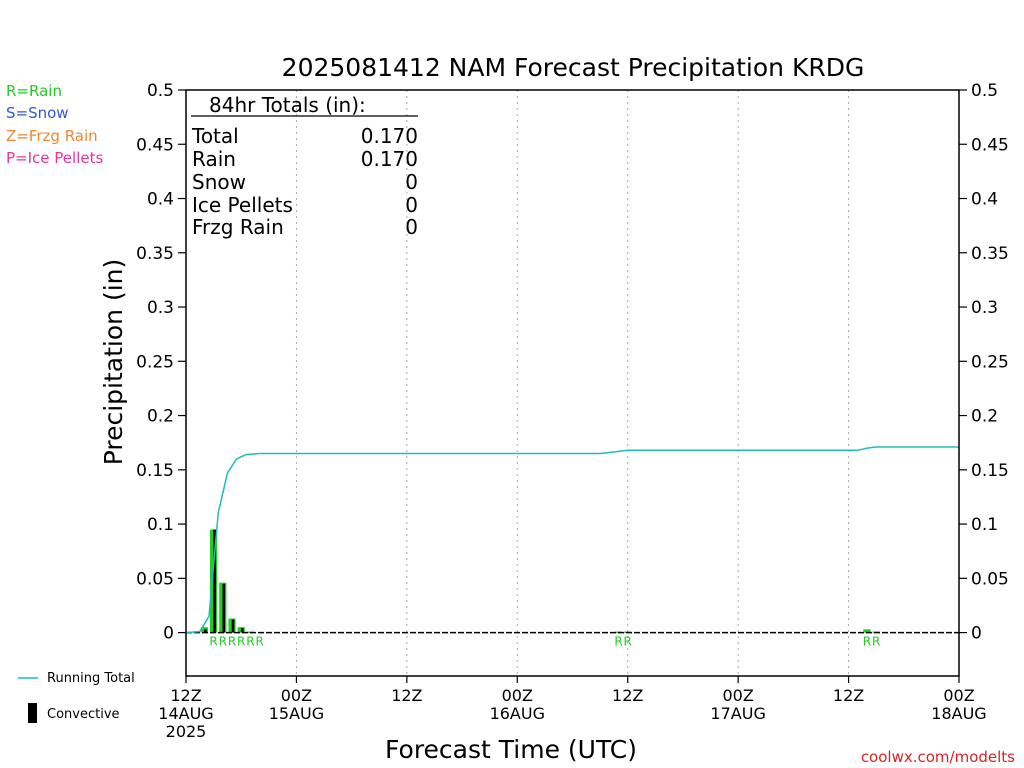 This screenshot has height=768, width=1024. I want to click on y-tick-label-left: 0.35, so click(155, 254).